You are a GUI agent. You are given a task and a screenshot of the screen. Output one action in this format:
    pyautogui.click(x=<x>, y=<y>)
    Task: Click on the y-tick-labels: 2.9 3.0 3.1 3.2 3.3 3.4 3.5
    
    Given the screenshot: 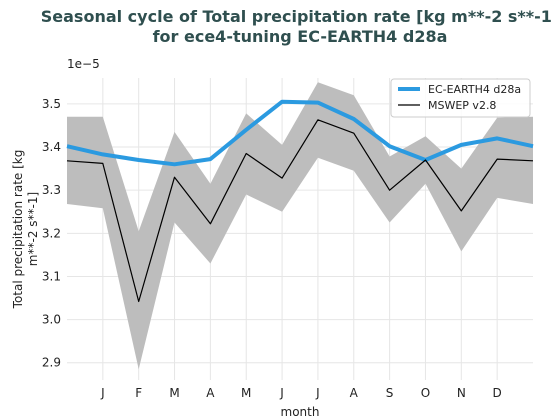 What is the action you would take?
    pyautogui.click(x=51, y=233)
    